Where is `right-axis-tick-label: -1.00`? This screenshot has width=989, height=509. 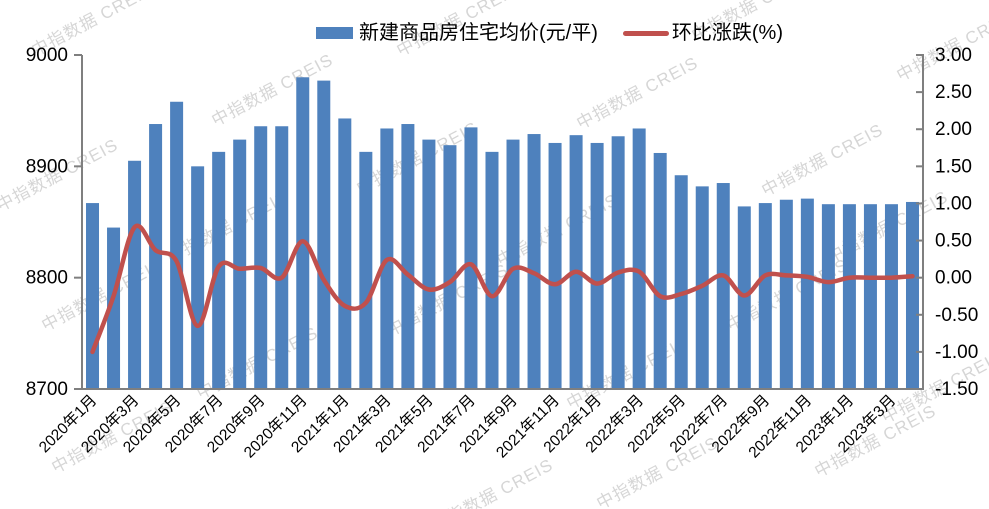 right-axis-tick-label: -1.00 is located at coordinates (956, 352).